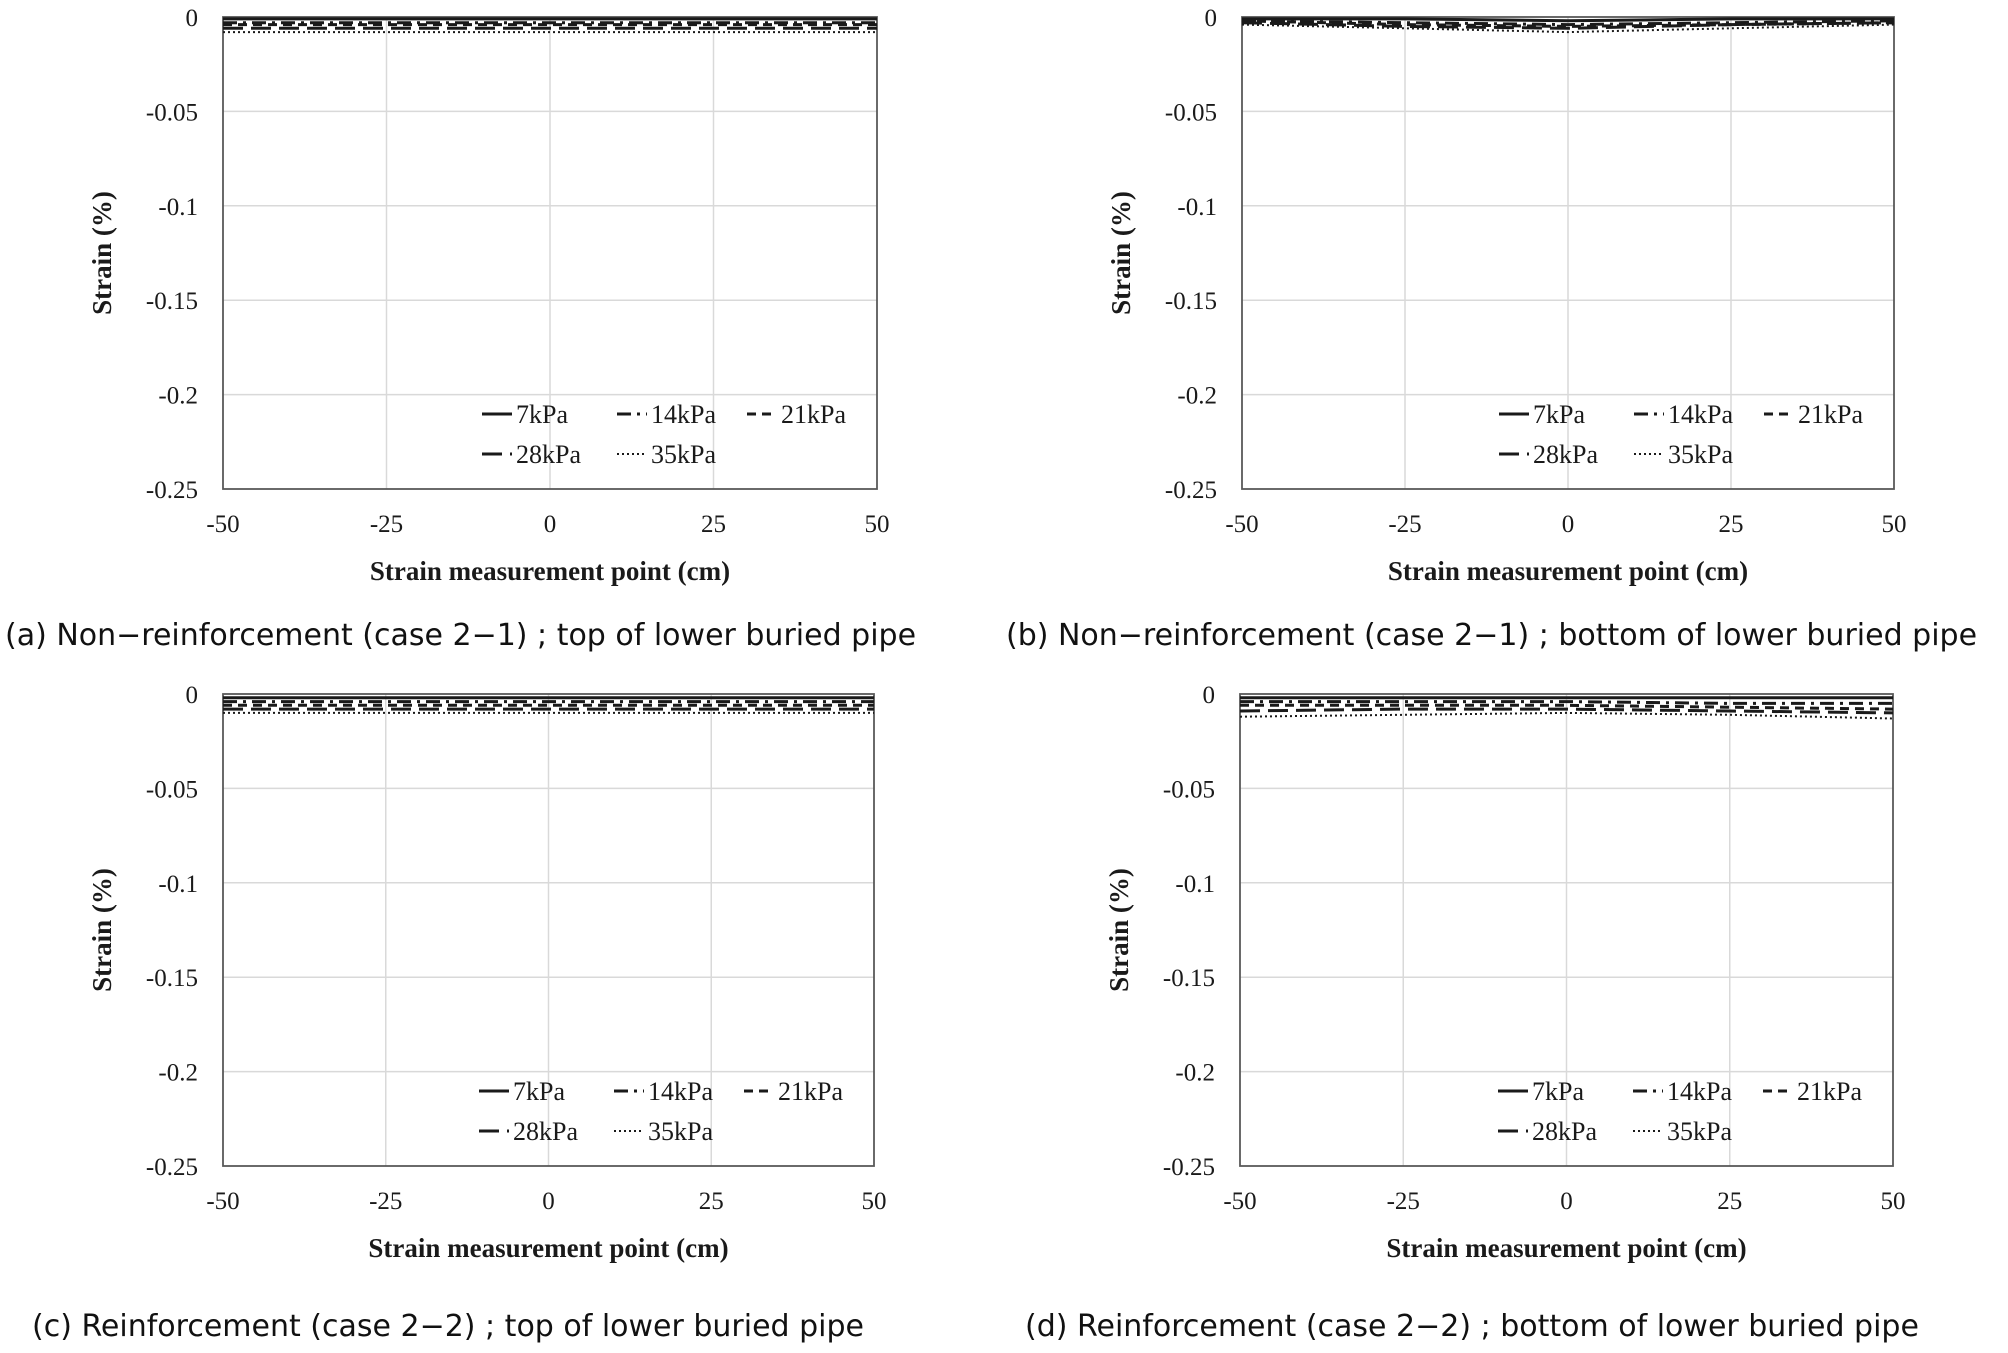 The image size is (2008, 1353). What do you see at coordinates (1567, 707) in the screenshot?
I see `series-line-21kPa` at bounding box center [1567, 707].